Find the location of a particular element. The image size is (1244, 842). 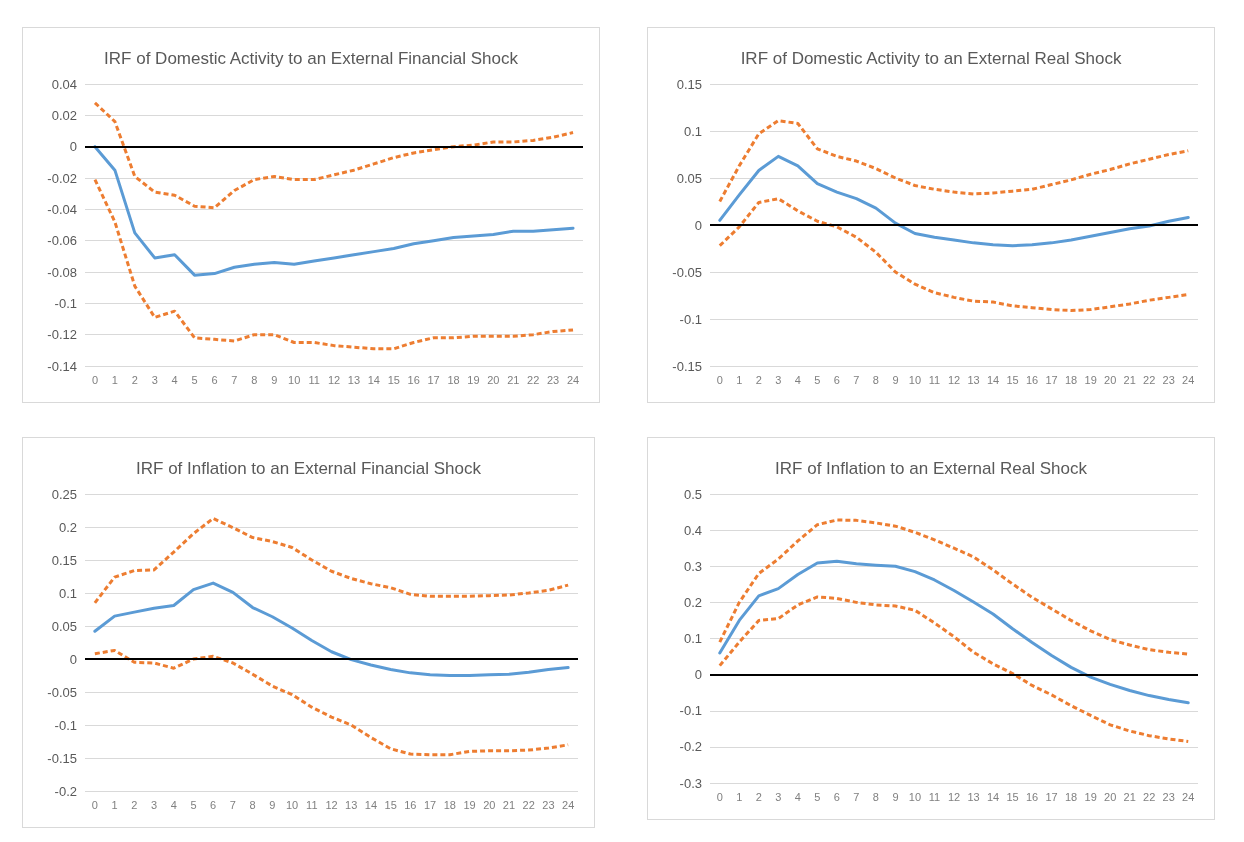

x-tick-label: 7 is located at coordinates (856, 796).